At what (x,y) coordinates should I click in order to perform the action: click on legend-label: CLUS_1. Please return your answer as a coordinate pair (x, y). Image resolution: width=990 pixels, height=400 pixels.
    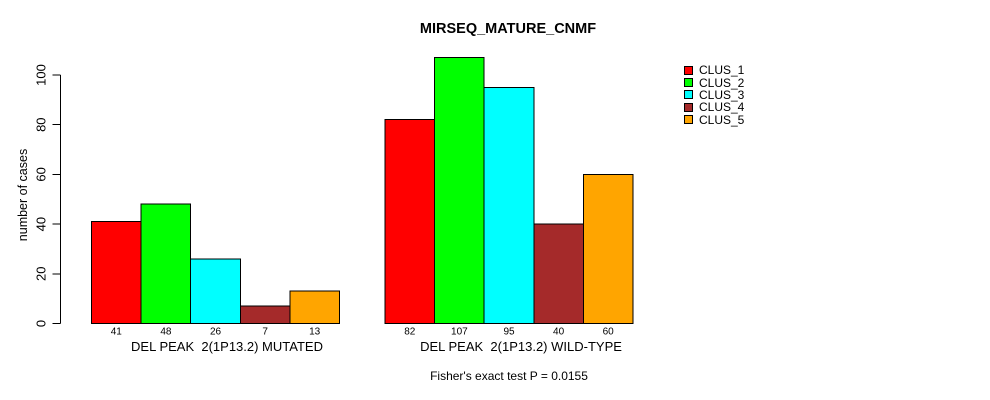
    Looking at the image, I should click on (722, 70).